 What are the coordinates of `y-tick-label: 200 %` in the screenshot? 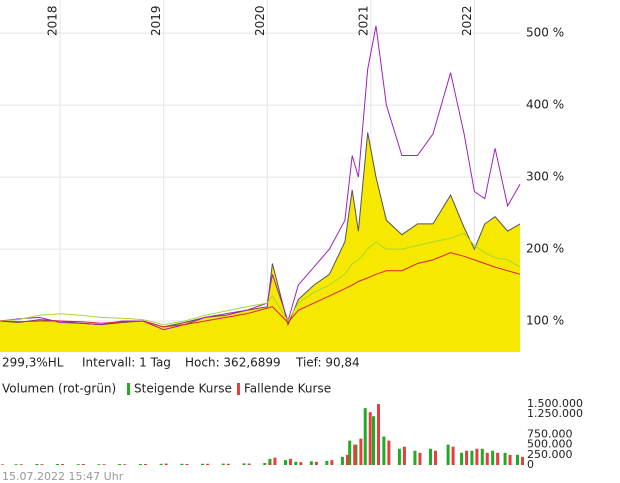 It's located at (545, 249).